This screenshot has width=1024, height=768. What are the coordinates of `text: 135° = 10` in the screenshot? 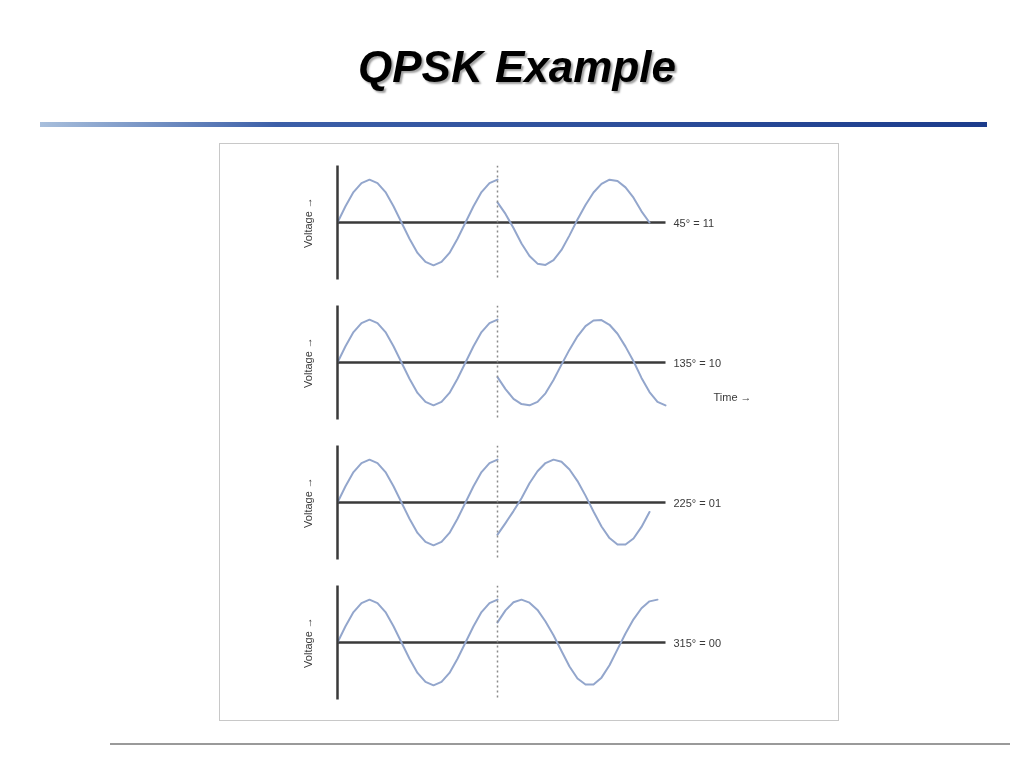 It's located at (697, 362).